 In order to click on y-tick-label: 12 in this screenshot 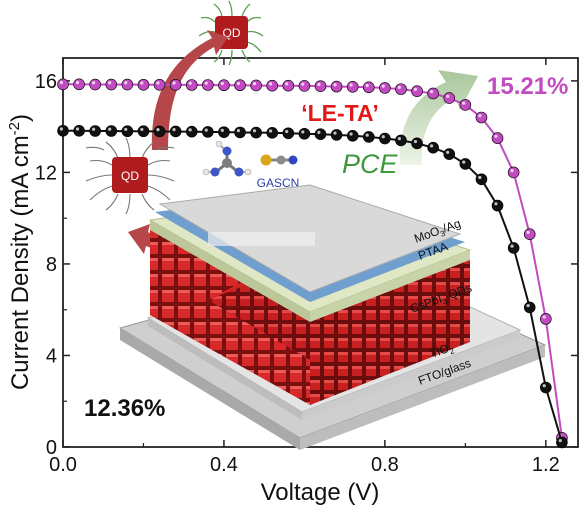, I will do `click(46, 173)`.